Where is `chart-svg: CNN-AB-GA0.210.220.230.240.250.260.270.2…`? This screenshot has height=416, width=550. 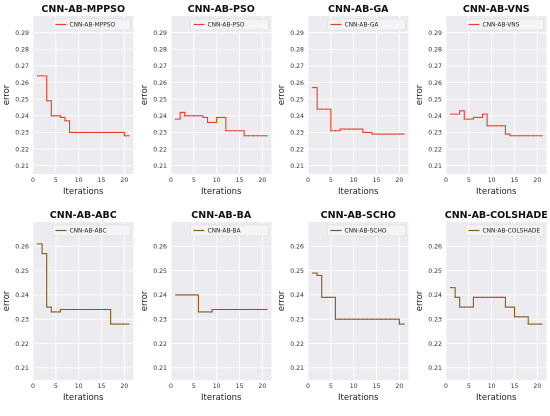
chart-svg: CNN-AB-GA0.210.220.230.240.250.260.270.2… is located at coordinates (344, 103).